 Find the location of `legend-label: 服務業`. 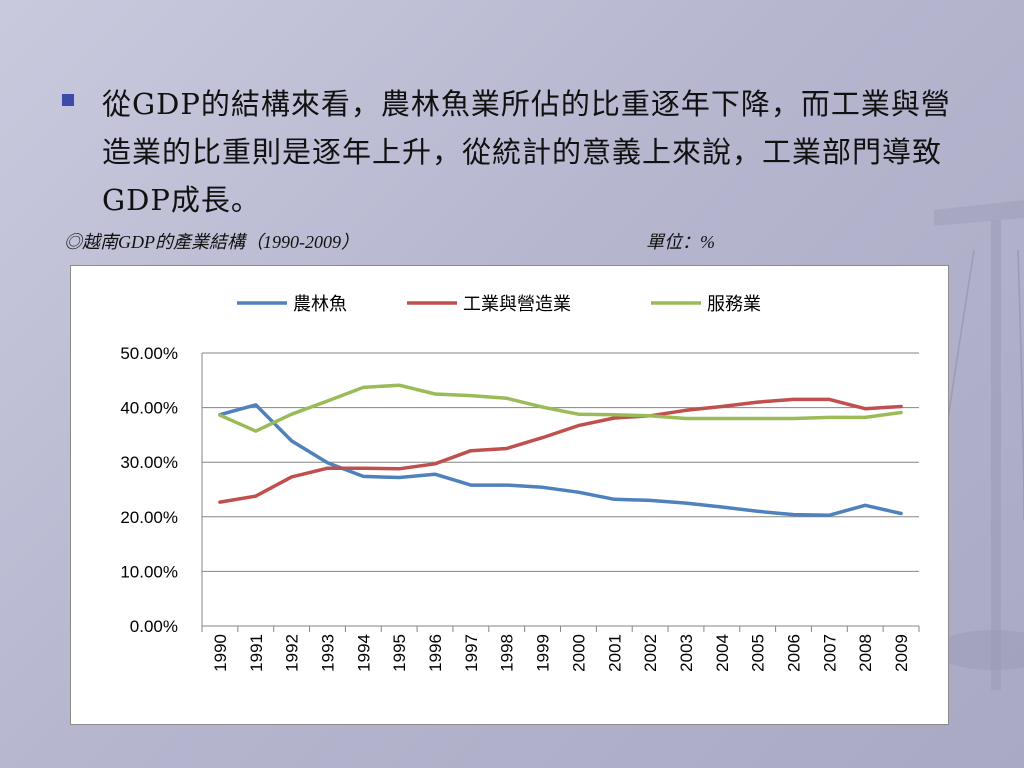

legend-label: 服務業 is located at coordinates (734, 304).